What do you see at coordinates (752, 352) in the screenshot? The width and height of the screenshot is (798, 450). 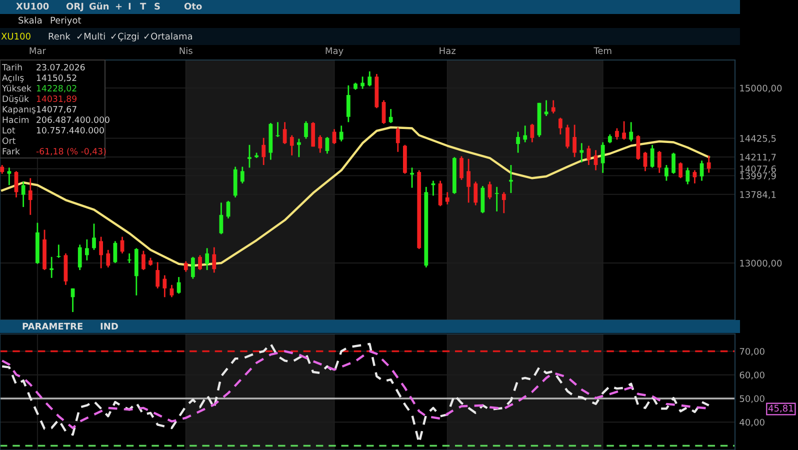 I see `y-tick-label: 70,00` at bounding box center [752, 352].